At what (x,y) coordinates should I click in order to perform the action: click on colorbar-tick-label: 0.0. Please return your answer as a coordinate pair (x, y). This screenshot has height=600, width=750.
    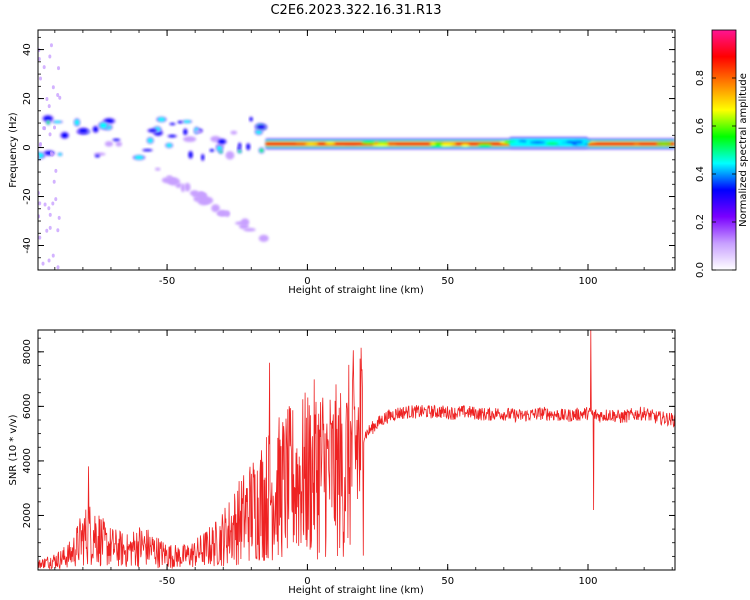
    Looking at the image, I should click on (700, 270).